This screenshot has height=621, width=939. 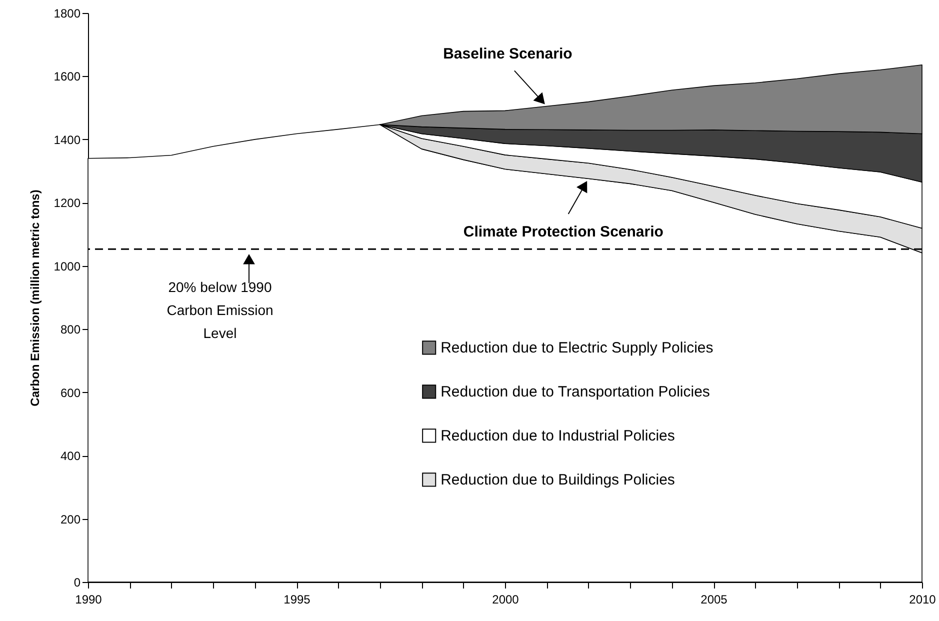 I want to click on y-tick-label: 200, so click(x=70, y=519).